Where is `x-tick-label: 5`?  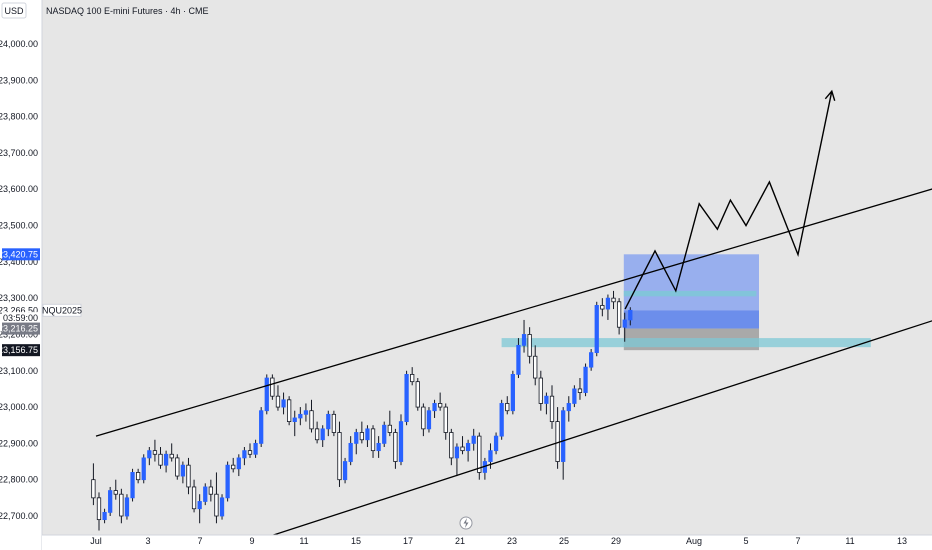
x-tick-label: 5 is located at coordinates (745, 541).